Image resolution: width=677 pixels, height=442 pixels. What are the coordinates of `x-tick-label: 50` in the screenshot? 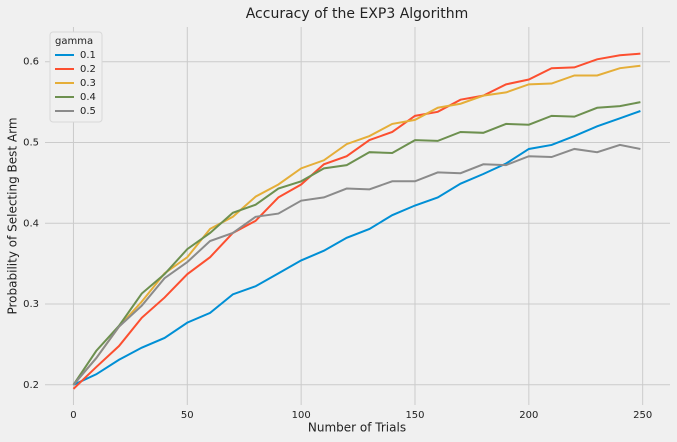 It's located at (187, 415).